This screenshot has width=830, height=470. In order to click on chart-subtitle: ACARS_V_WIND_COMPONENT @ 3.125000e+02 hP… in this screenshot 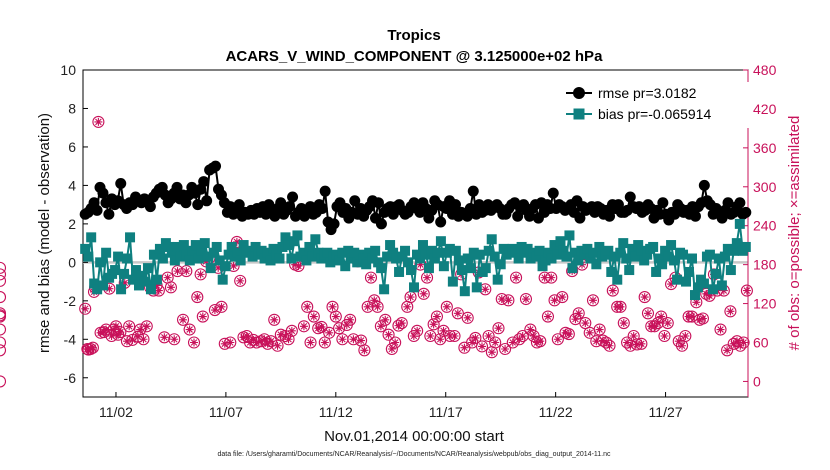, I will do `click(415, 56)`.